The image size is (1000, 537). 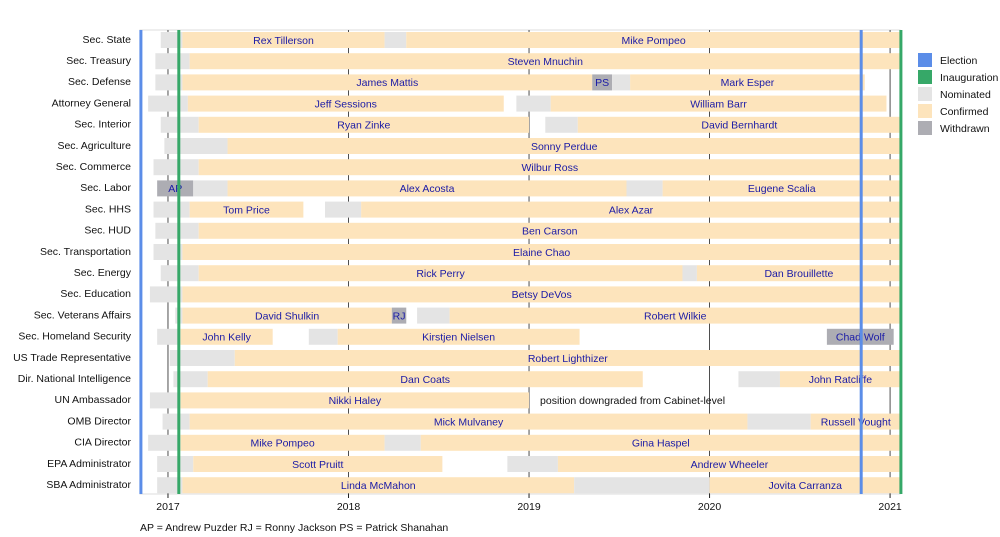 I want to click on row-label: Sec. Treasury, so click(x=99, y=61).